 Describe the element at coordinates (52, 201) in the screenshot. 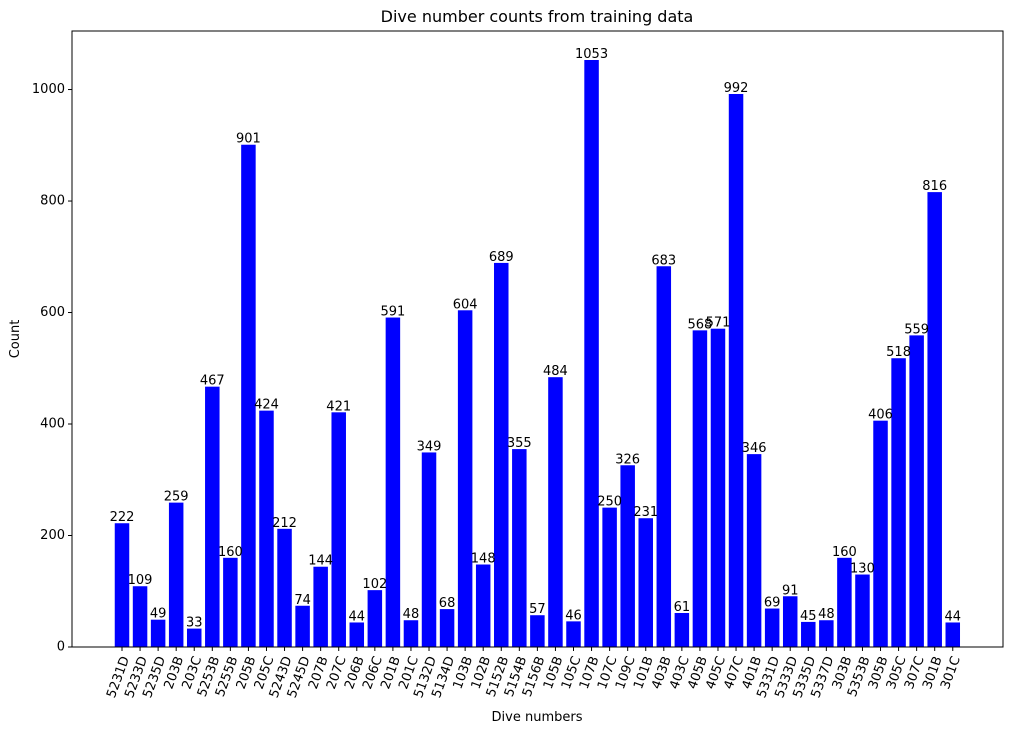

I see `y-tick-label-800: 800` at that location.